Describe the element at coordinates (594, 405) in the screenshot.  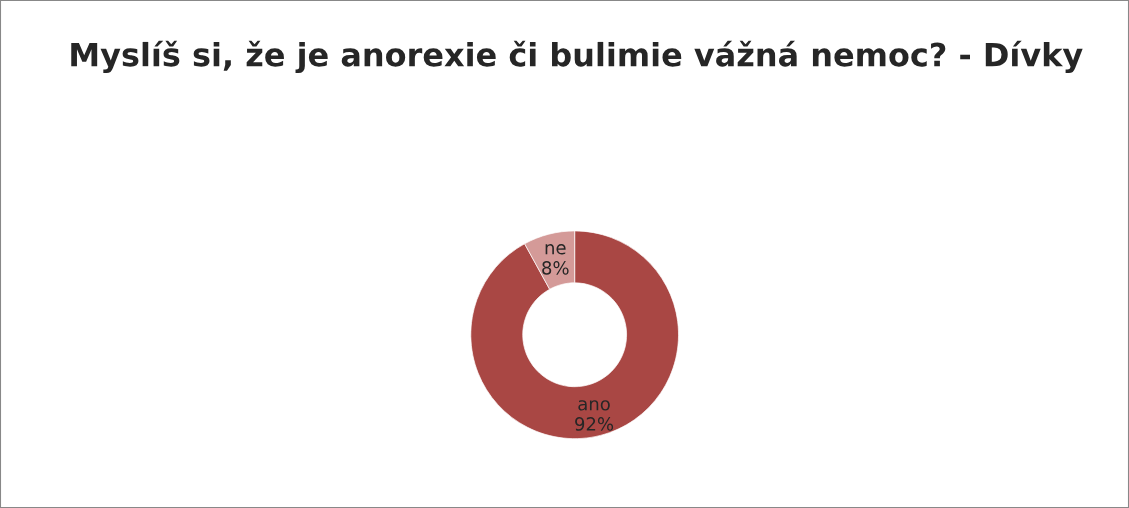
I see `slice-label: ano` at that location.